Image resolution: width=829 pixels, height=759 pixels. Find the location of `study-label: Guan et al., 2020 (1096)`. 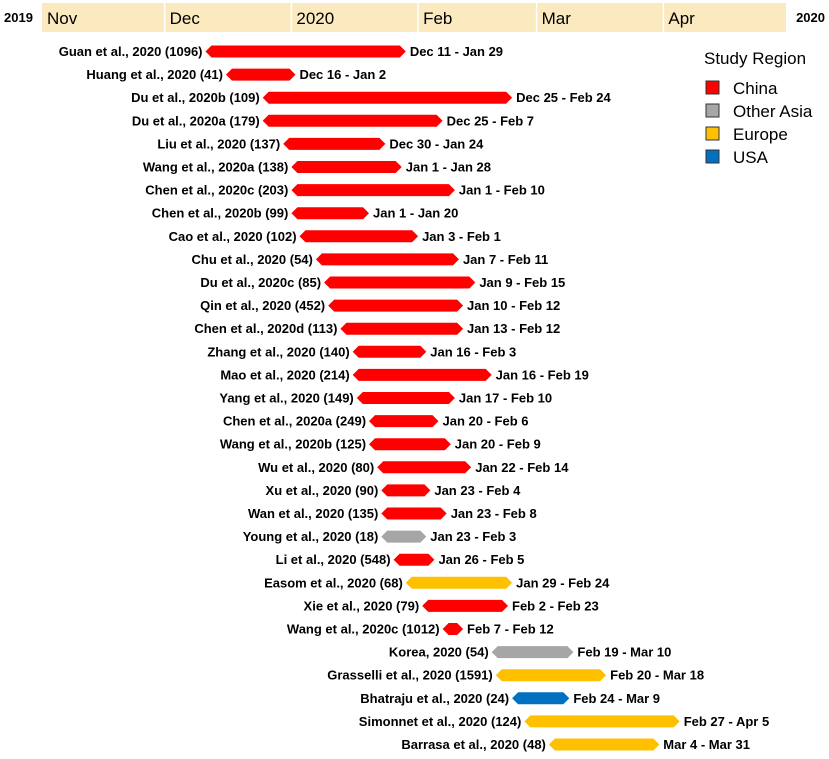

study-label: Guan et al., 2020 (1096) is located at coordinates (131, 51).